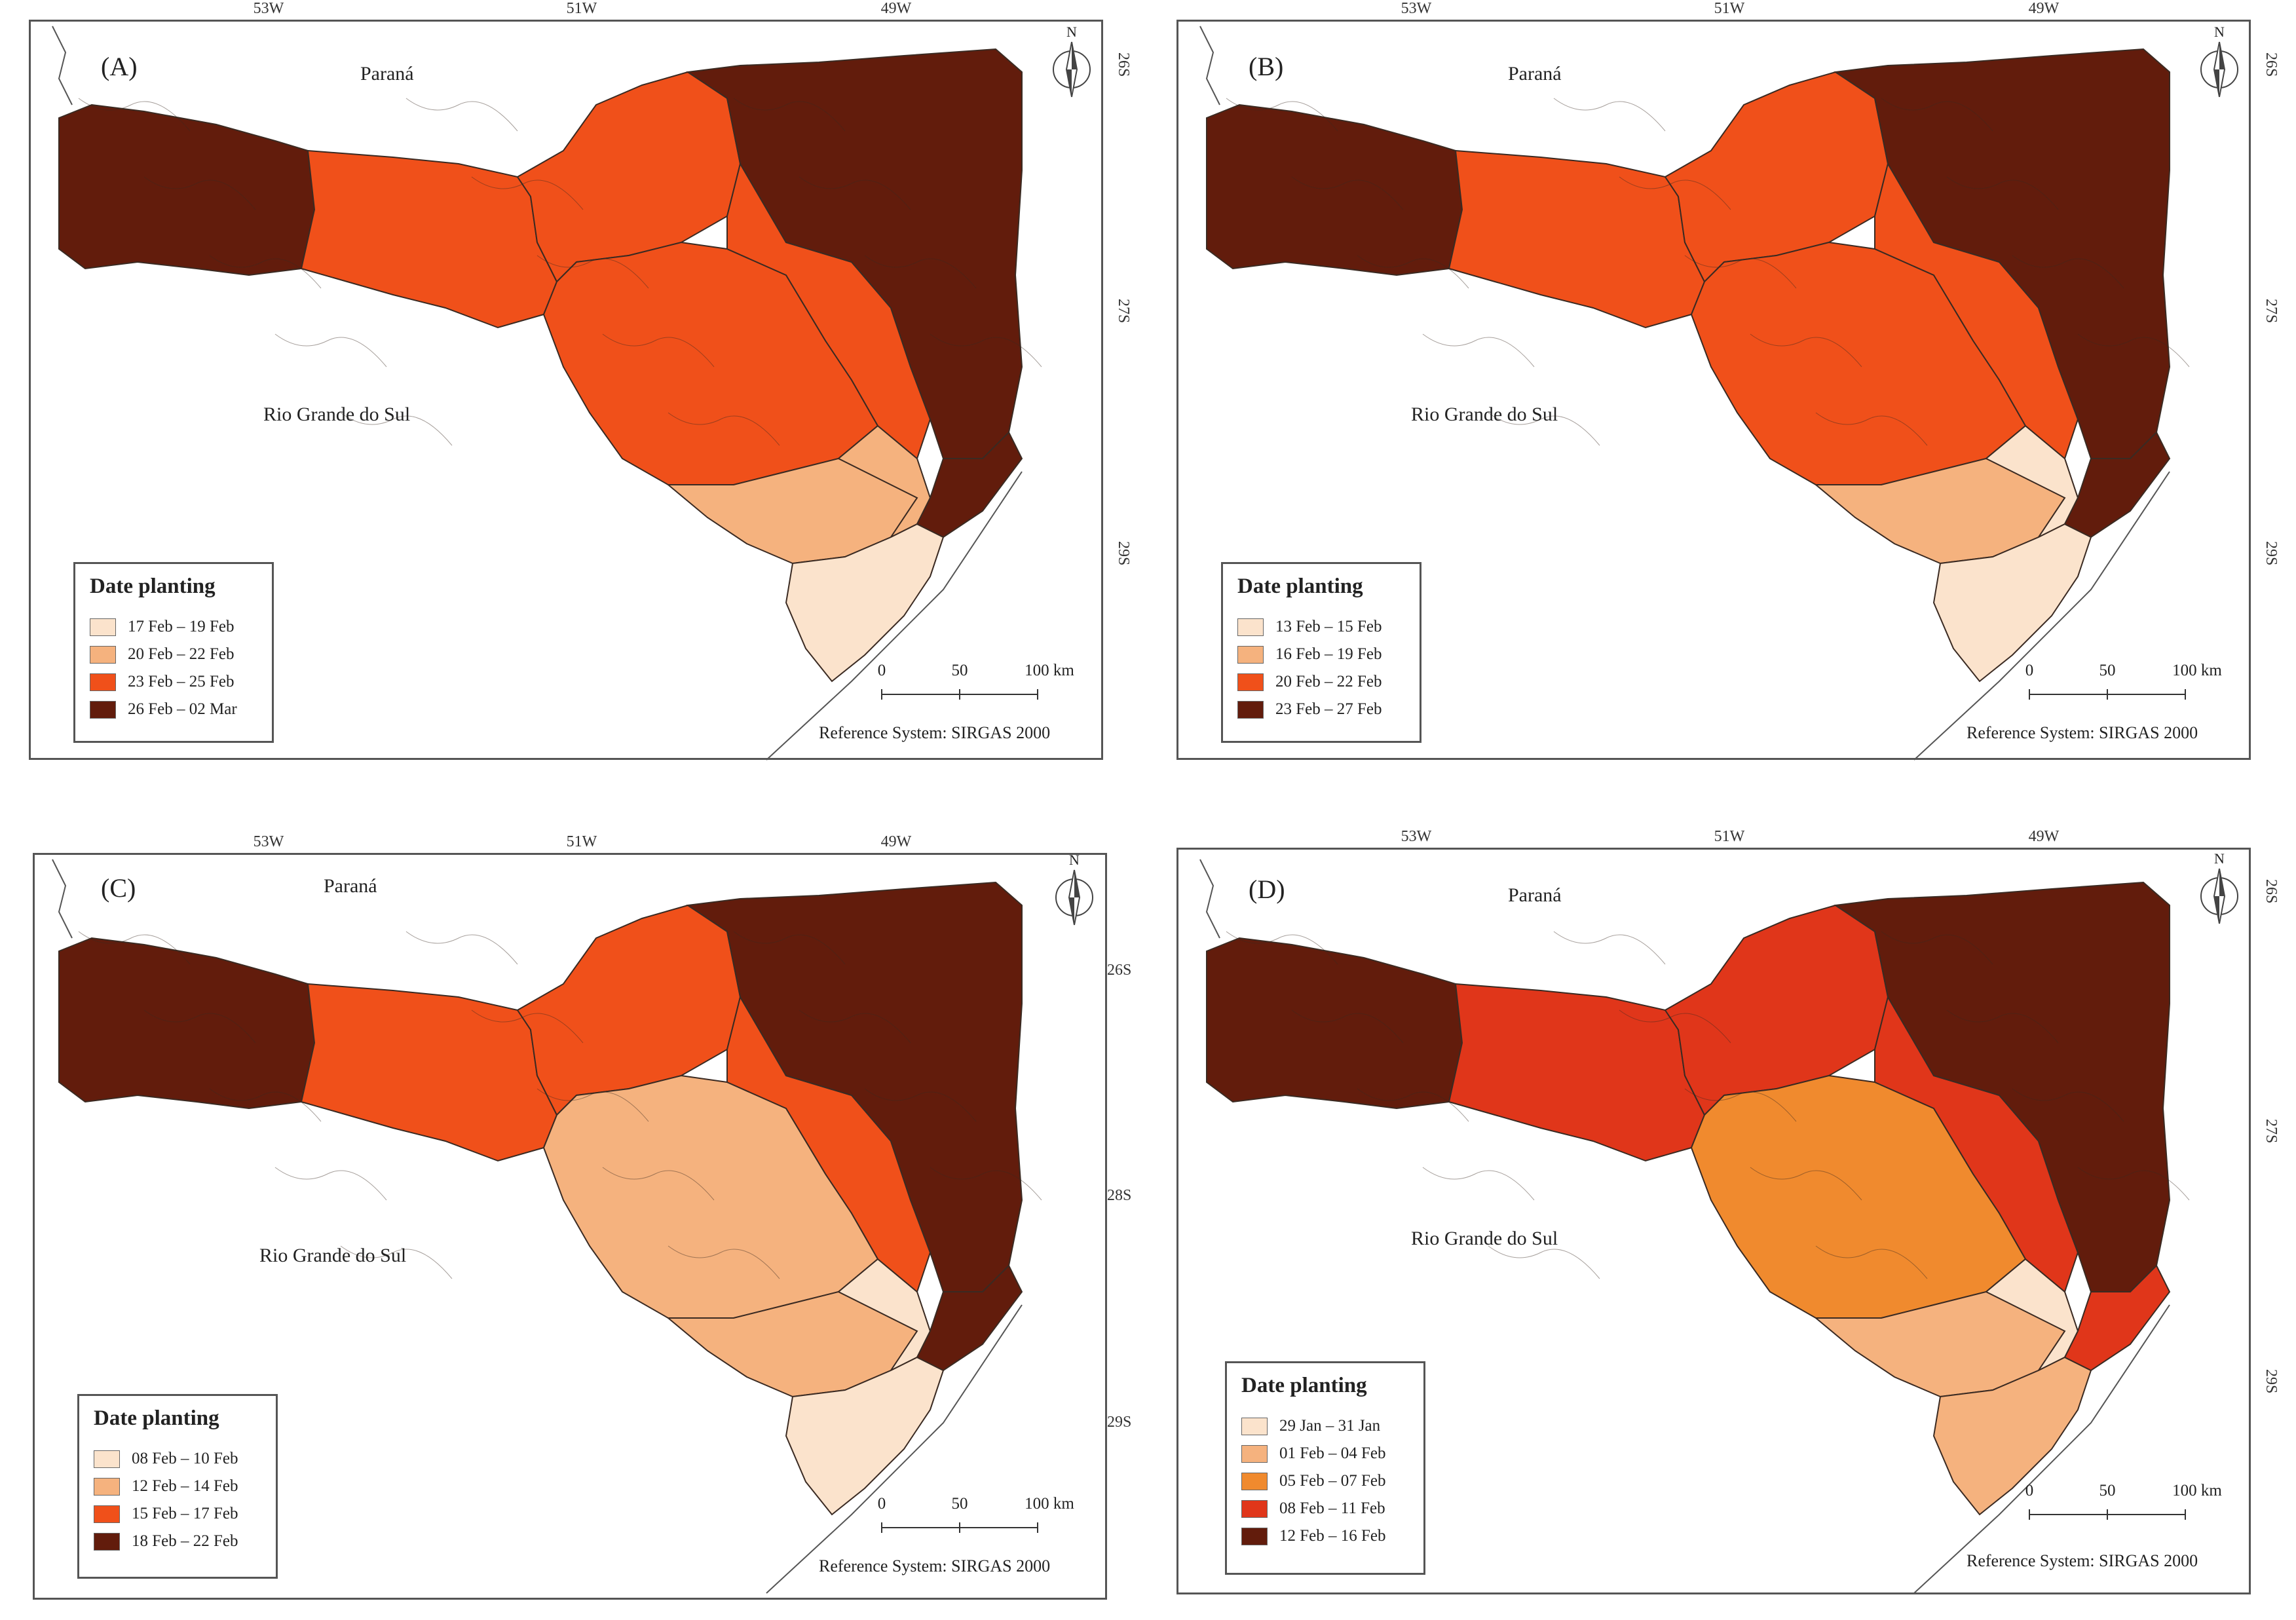 This screenshot has height=1620, width=2296. Describe the element at coordinates (173, 709) in the screenshot. I see `legend-item: 26 Feb – 02 Mar` at that location.